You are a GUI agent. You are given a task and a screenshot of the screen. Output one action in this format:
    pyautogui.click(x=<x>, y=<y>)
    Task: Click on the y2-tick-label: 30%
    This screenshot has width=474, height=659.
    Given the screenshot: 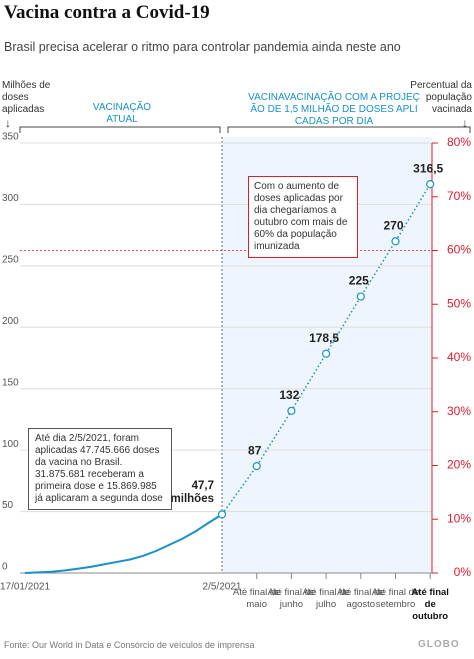 What is the action you would take?
    pyautogui.click(x=459, y=411)
    